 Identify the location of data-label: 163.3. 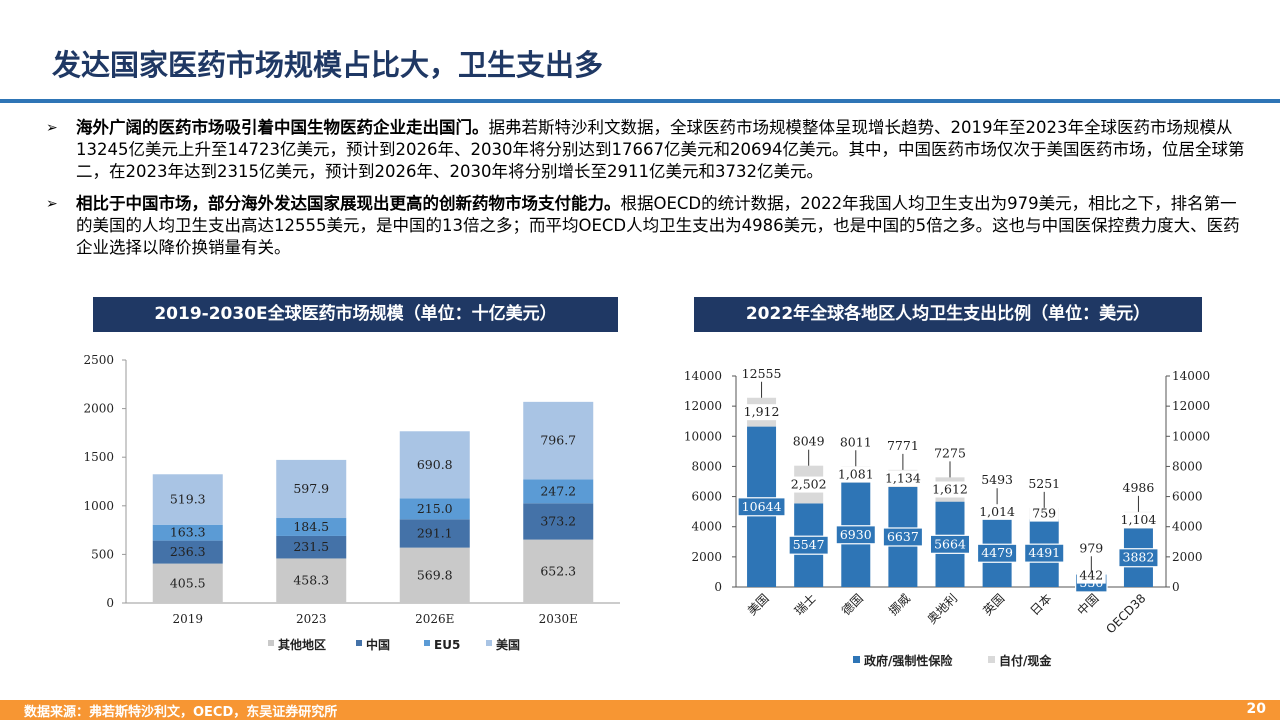
(188, 532).